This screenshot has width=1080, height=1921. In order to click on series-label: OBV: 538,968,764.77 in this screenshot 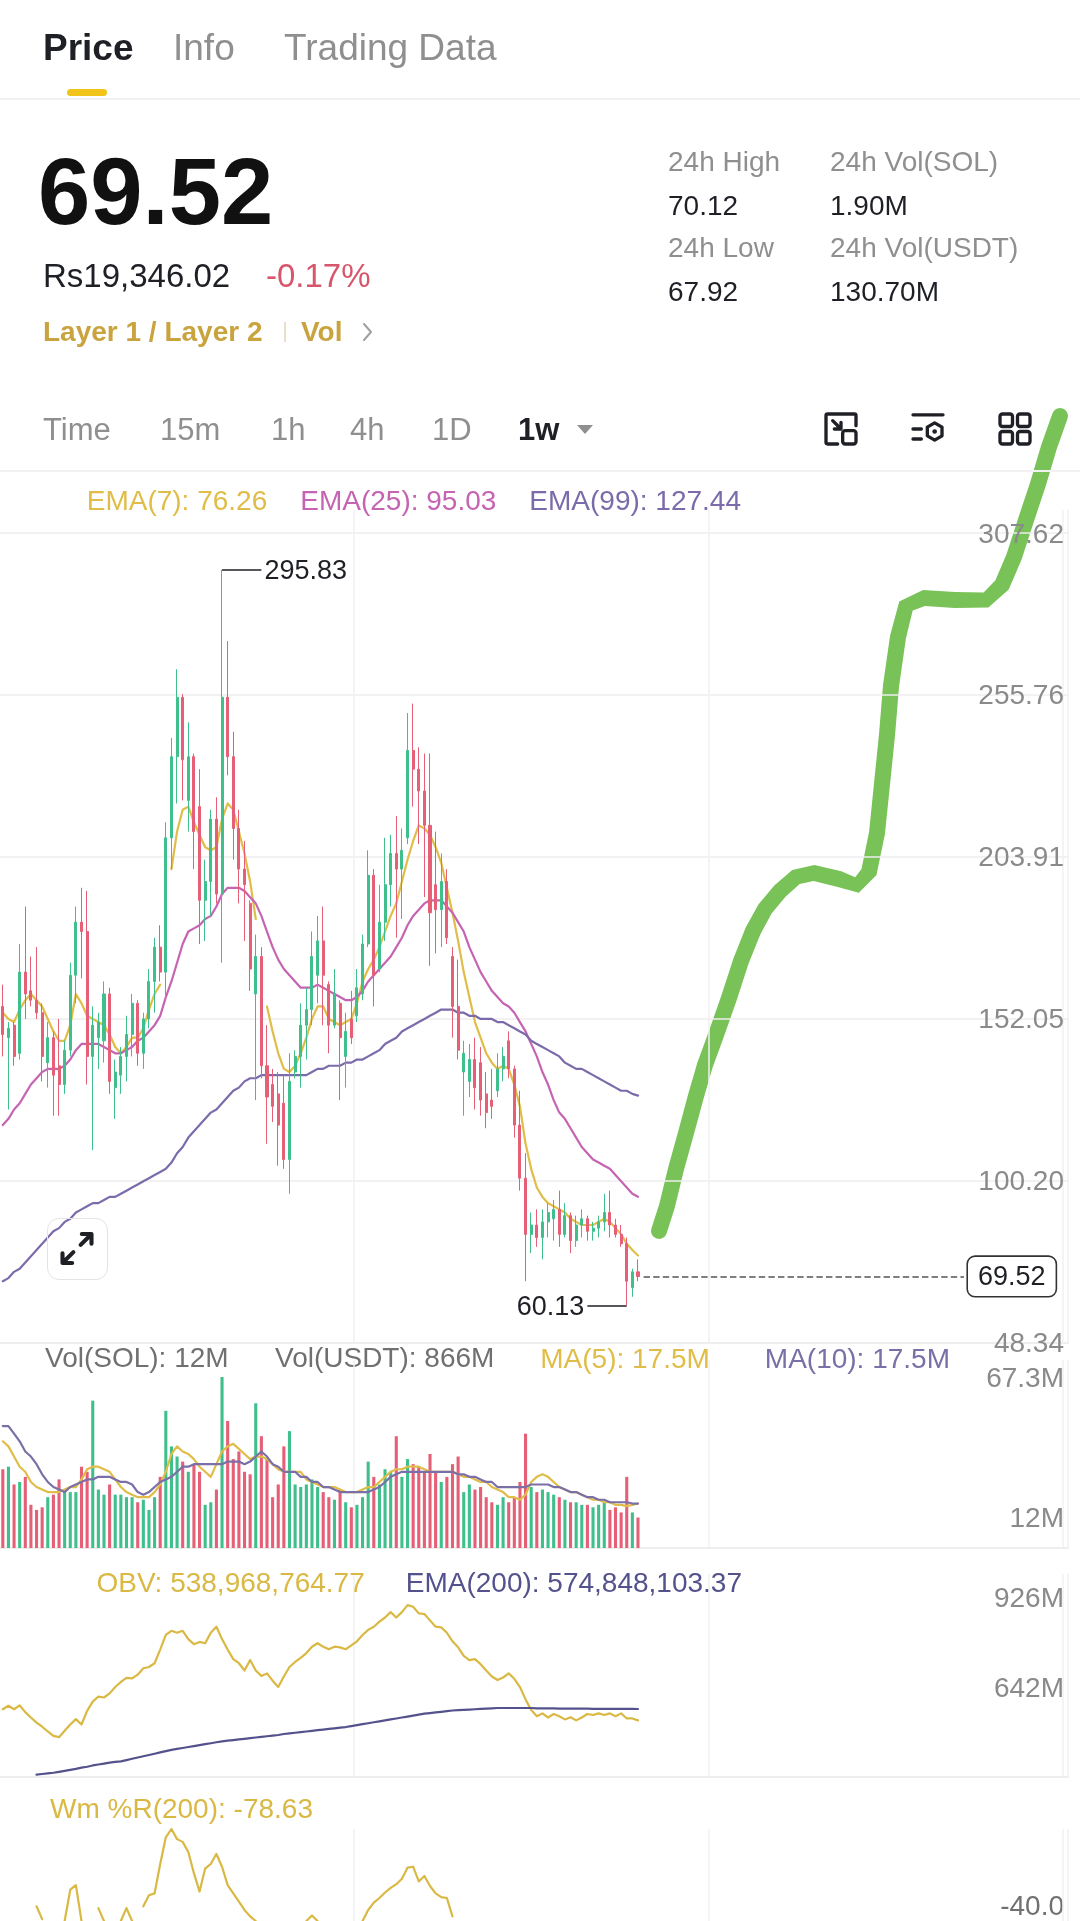, I will do `click(230, 1582)`.